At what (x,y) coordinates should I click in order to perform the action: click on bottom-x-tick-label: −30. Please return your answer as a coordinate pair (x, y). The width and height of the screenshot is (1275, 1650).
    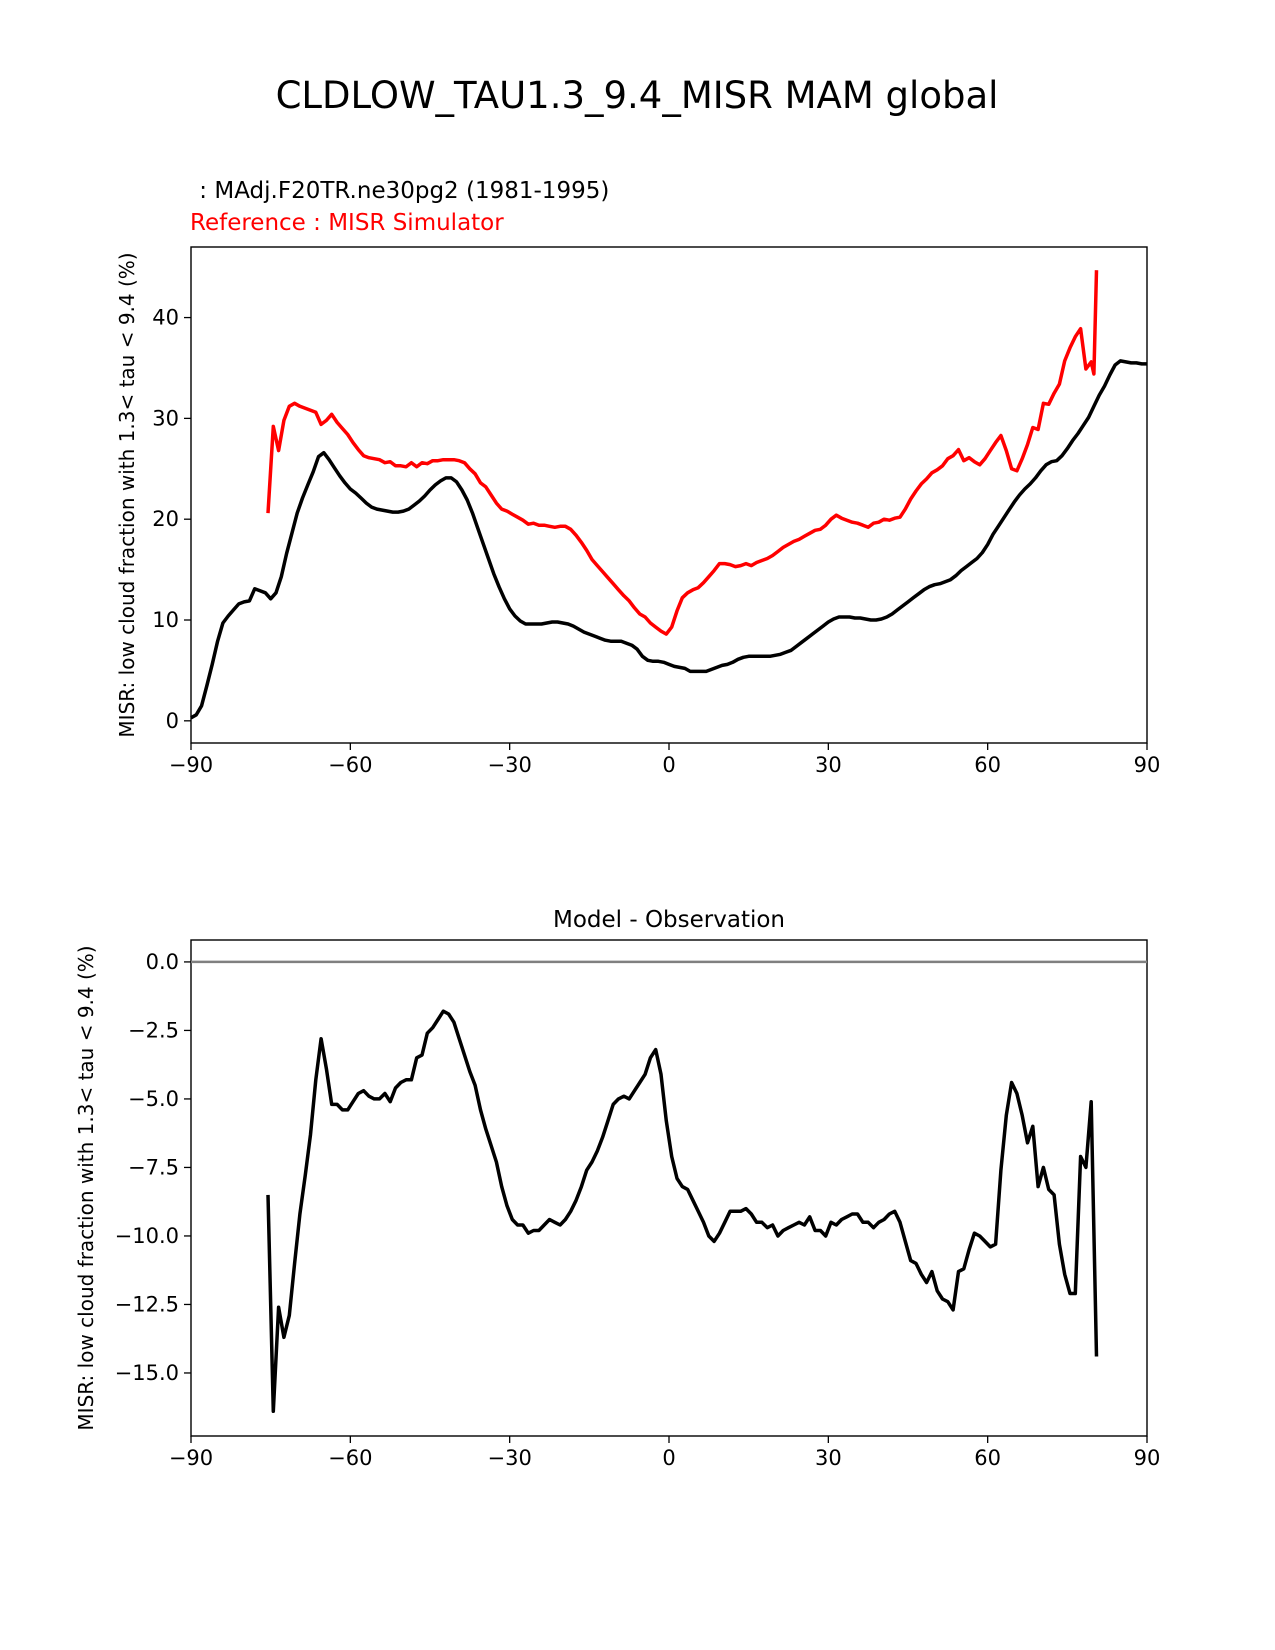
    Looking at the image, I should click on (510, 1458).